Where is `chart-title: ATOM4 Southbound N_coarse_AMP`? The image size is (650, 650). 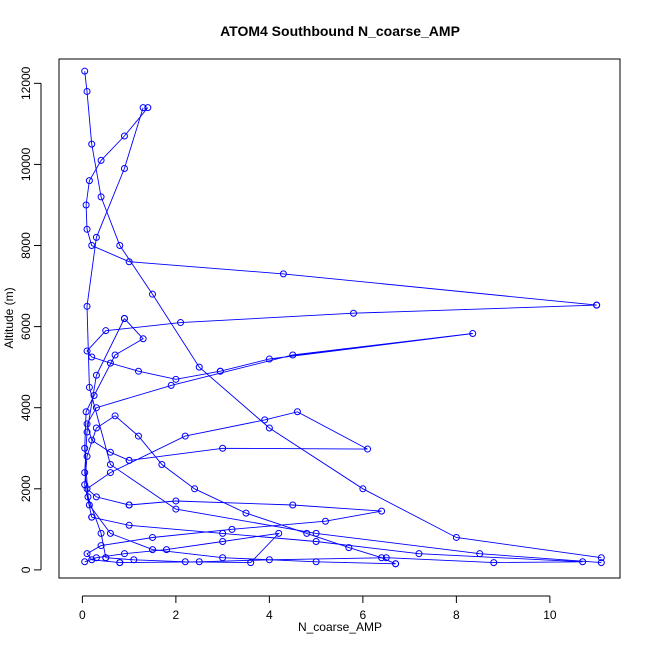 chart-title: ATOM4 Southbound N_coarse_AMP is located at coordinates (340, 31).